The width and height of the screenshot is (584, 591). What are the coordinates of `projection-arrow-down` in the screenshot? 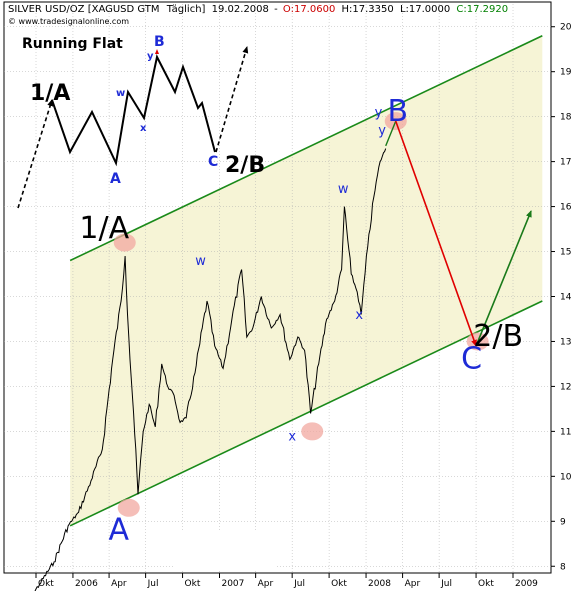 It's located at (436, 233).